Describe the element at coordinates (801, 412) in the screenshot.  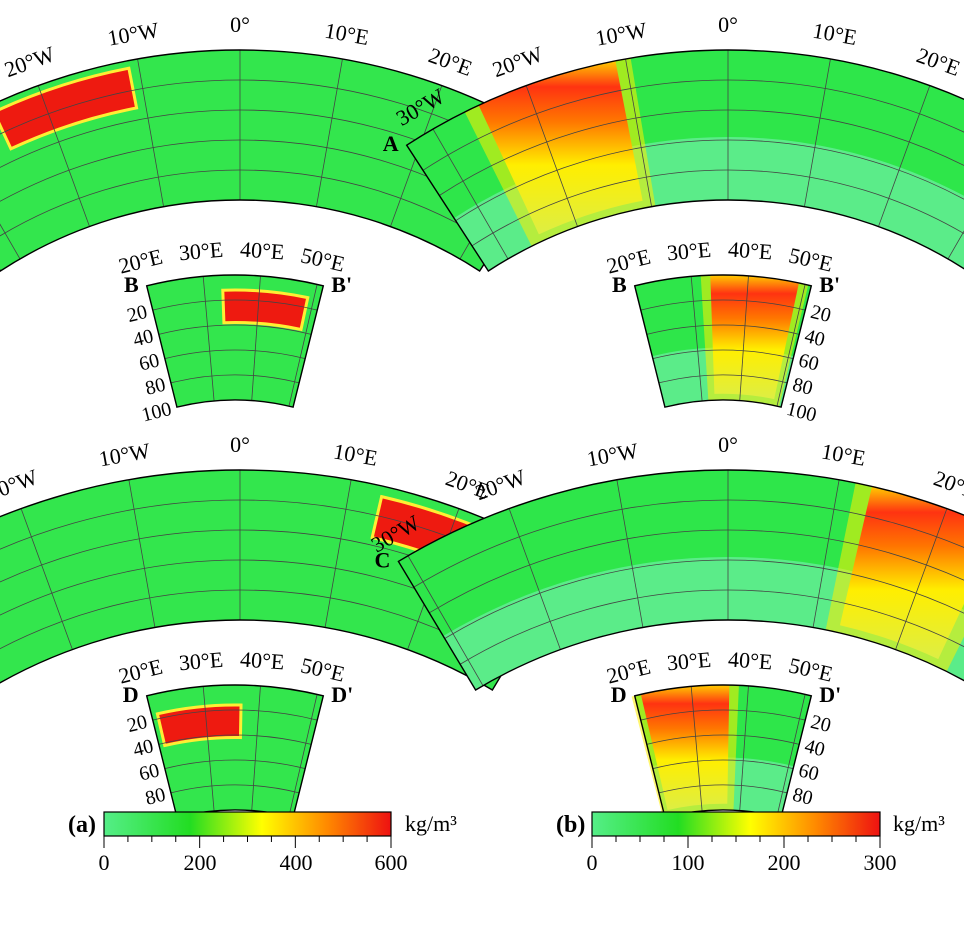
I see `depth-label: 100` at that location.